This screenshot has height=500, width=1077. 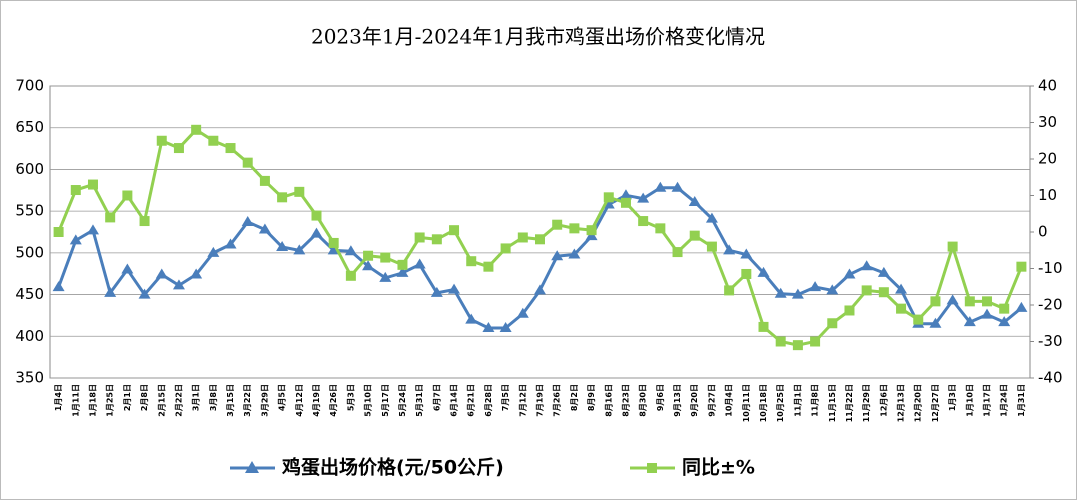 I want to click on legend-label: 鸡蛋出场价格(元/50公斤), so click(x=392, y=467).